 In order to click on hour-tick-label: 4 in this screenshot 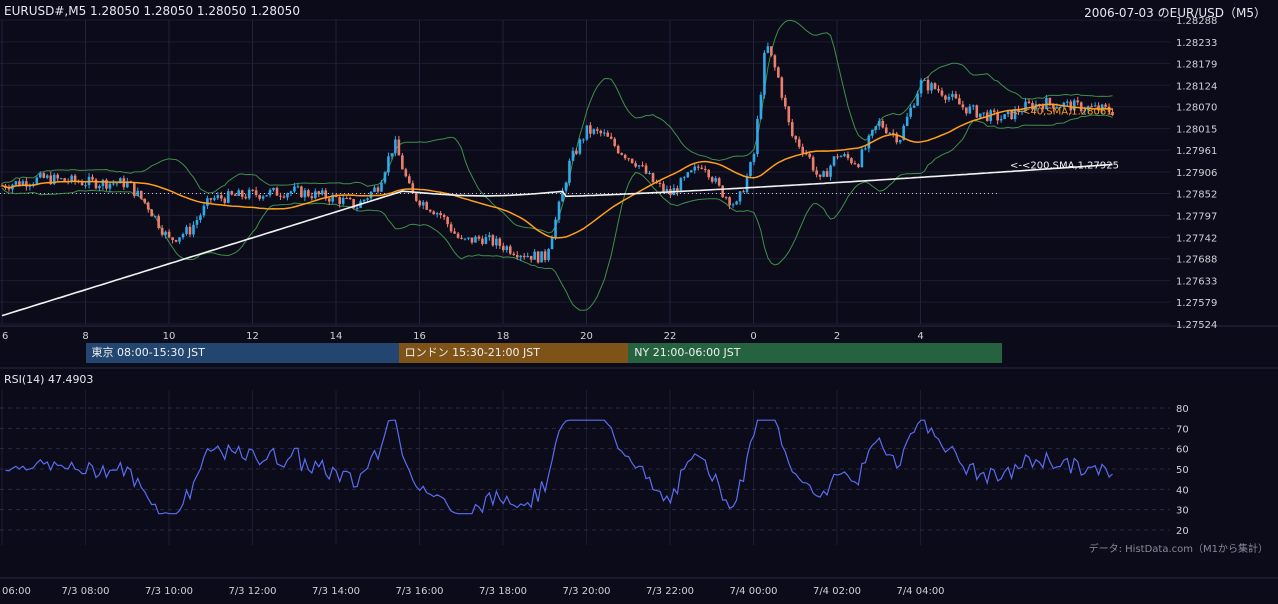, I will do `click(920, 336)`.